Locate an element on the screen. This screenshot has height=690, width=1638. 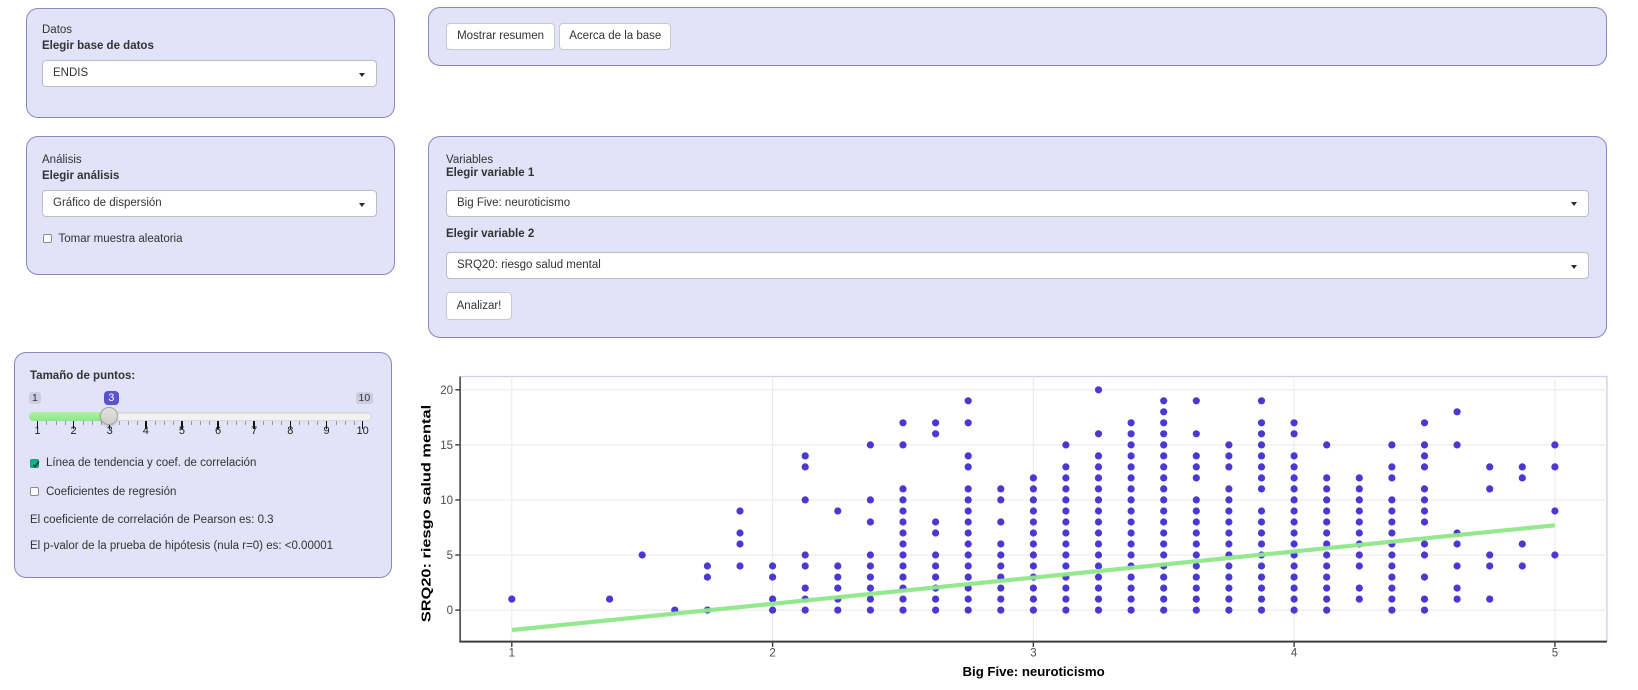
svg-text: 2 is located at coordinates (772, 654).